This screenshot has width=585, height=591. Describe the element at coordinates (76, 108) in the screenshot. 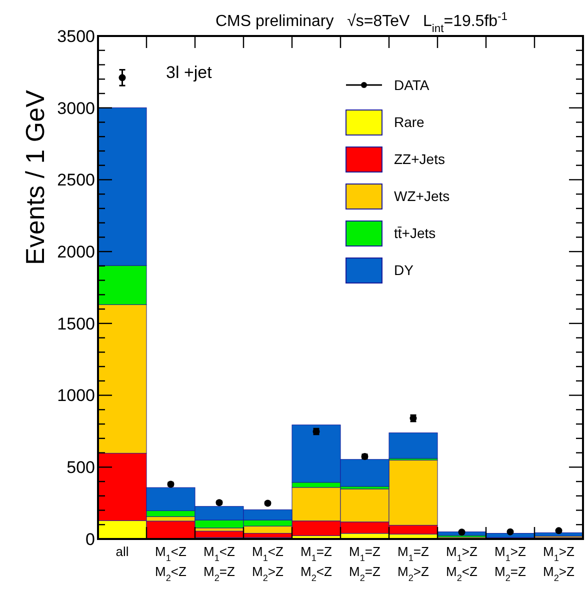

I see `y-tick-label: 3000` at that location.